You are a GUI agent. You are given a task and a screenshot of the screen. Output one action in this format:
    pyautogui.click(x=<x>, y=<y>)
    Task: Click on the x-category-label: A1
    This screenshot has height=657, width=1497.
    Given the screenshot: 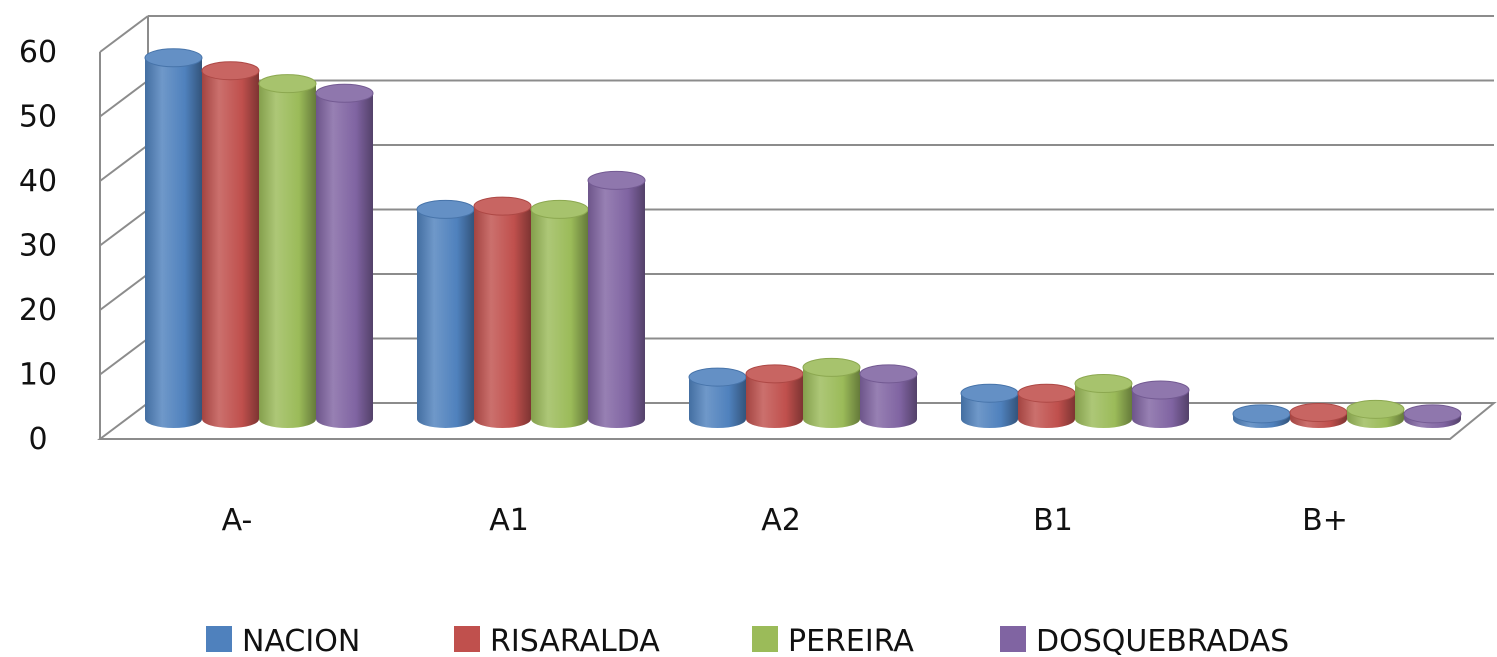 What is the action you would take?
    pyautogui.click(x=509, y=520)
    